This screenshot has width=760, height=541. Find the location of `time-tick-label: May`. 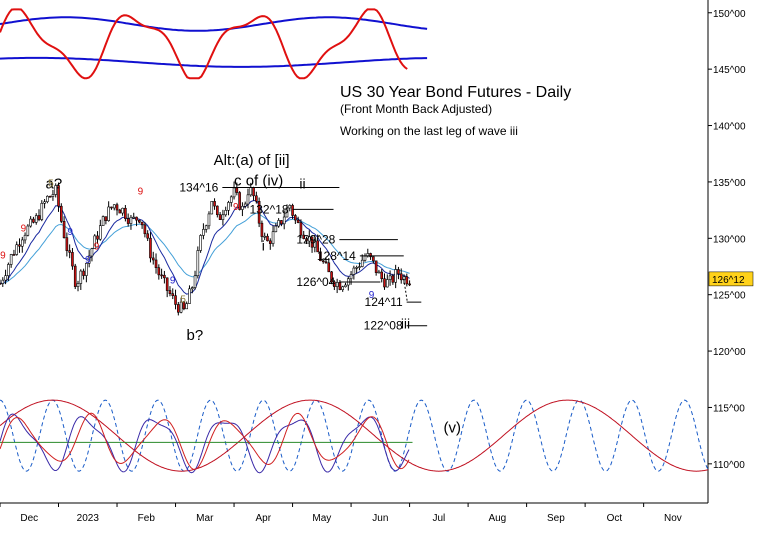

time-tick-label: May is located at coordinates (321, 518).